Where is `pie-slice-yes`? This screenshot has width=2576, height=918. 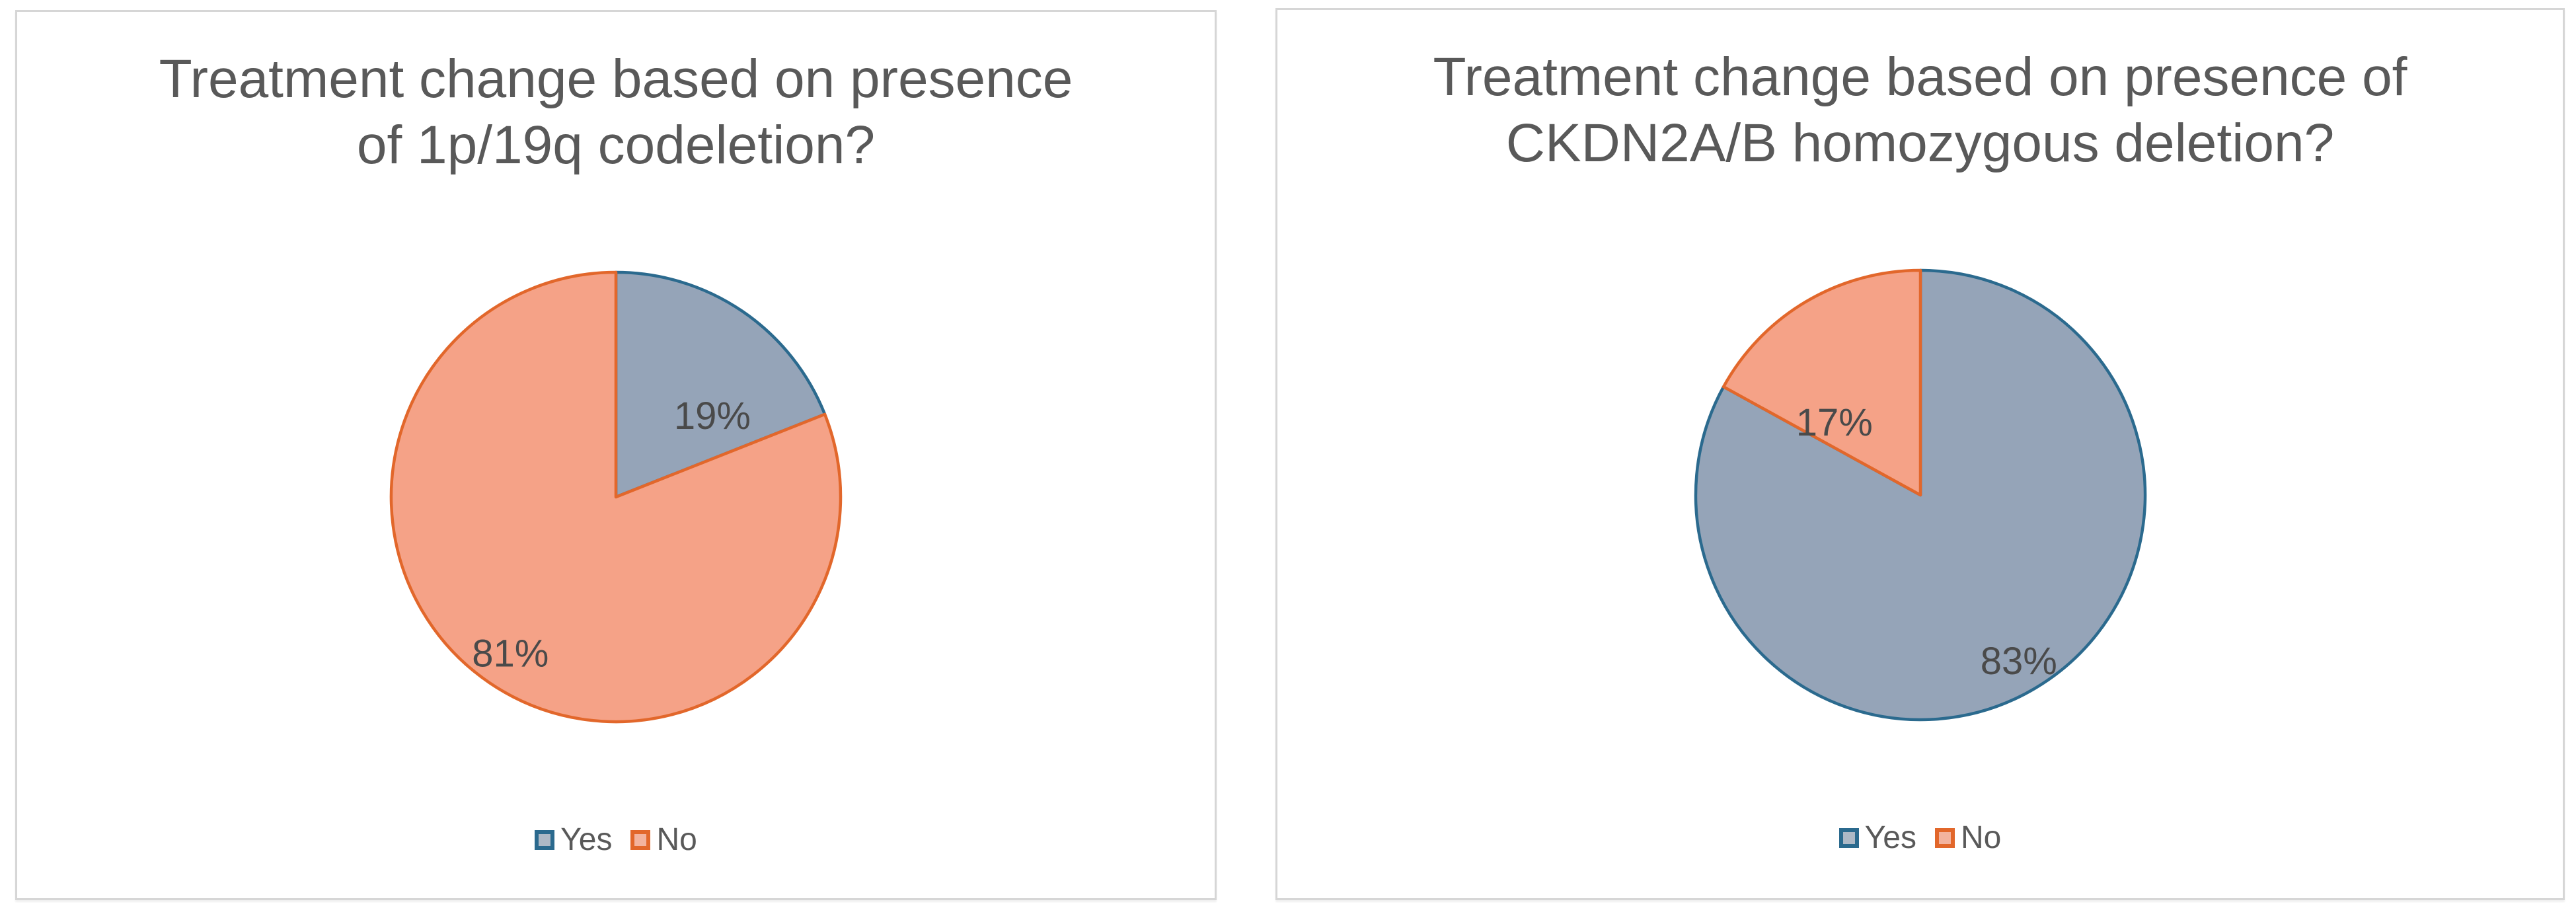 pie-slice-yes is located at coordinates (720, 384).